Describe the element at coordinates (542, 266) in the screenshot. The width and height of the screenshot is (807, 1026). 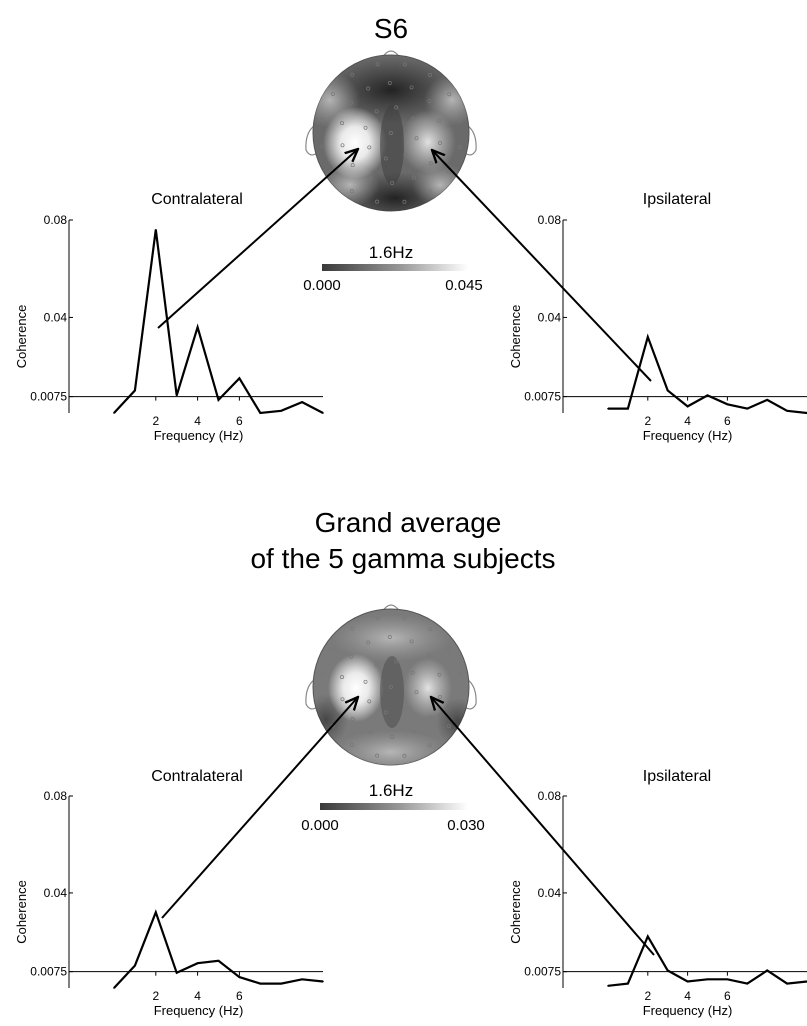
I see `ipsilateral-arrow` at that location.